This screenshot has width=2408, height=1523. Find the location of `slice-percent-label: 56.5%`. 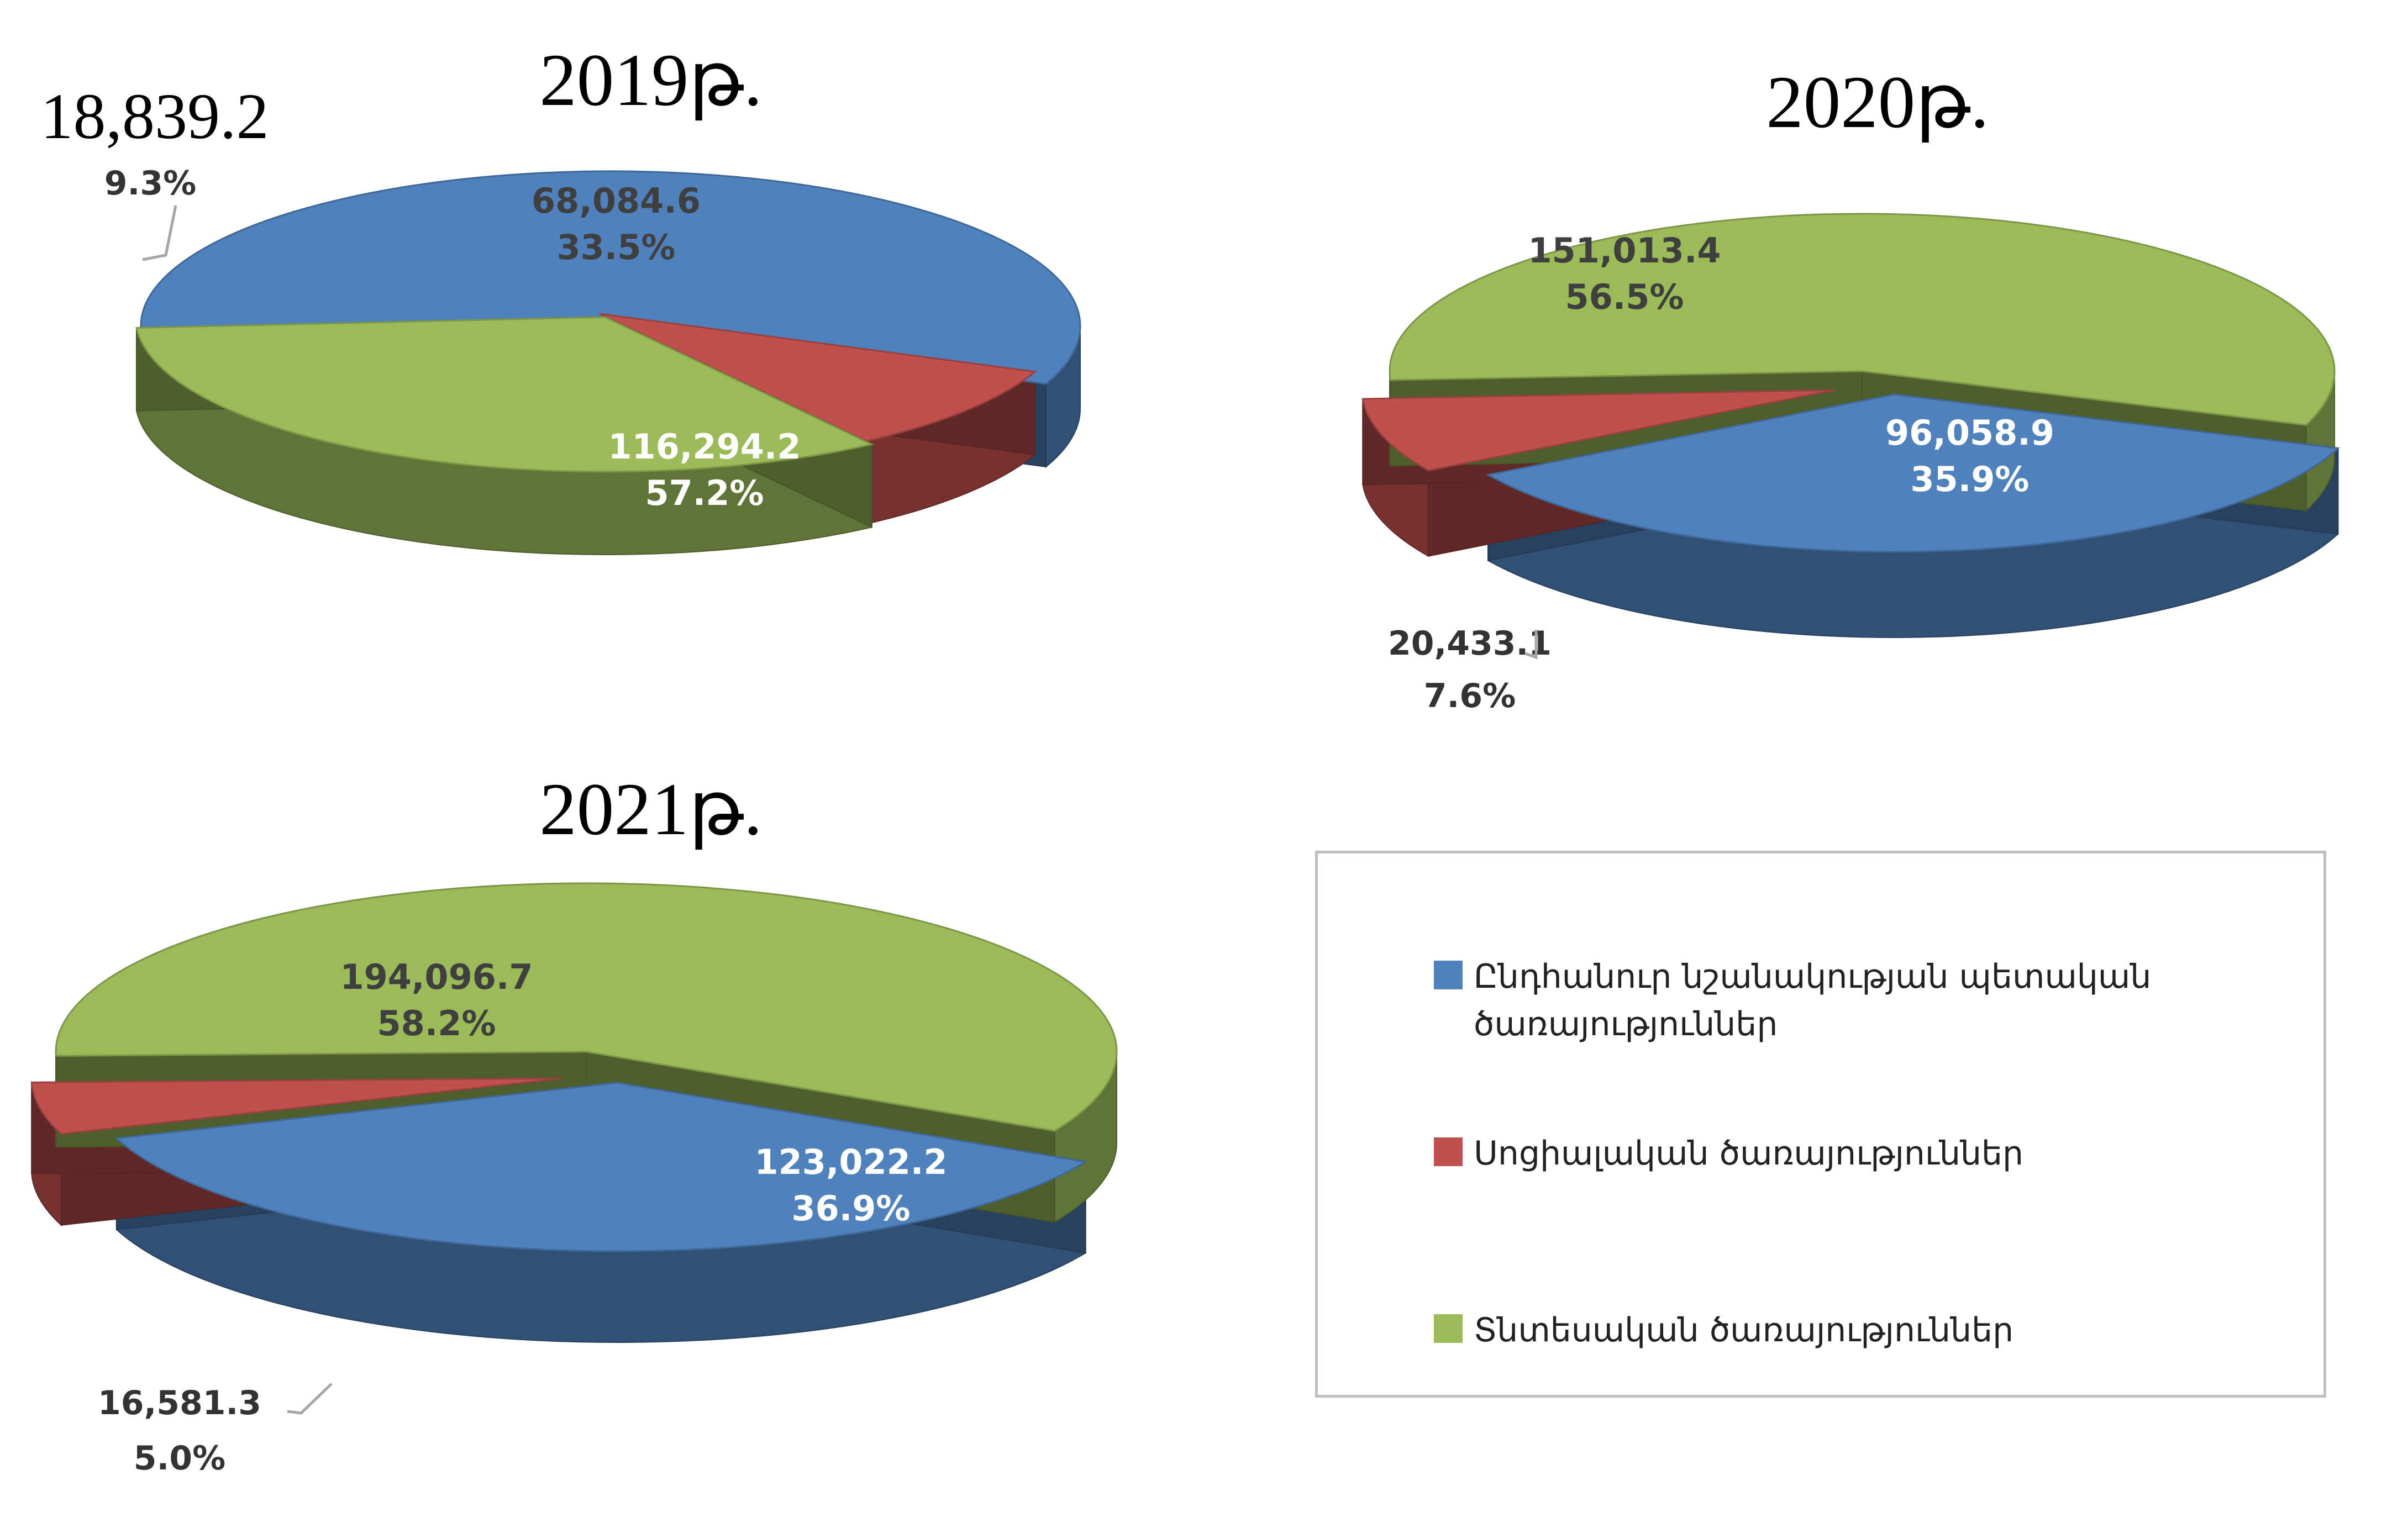

slice-percent-label: 56.5% is located at coordinates (1624, 297).